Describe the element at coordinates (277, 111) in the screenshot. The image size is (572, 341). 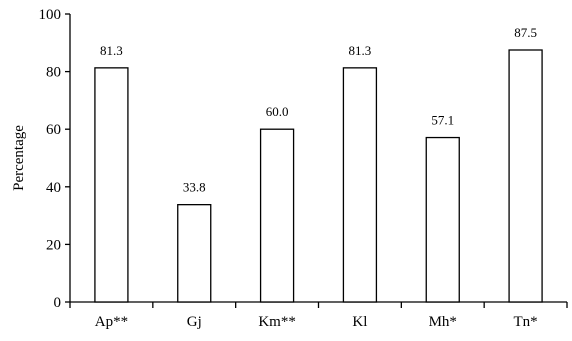
I see `data-label: 60.0` at that location.